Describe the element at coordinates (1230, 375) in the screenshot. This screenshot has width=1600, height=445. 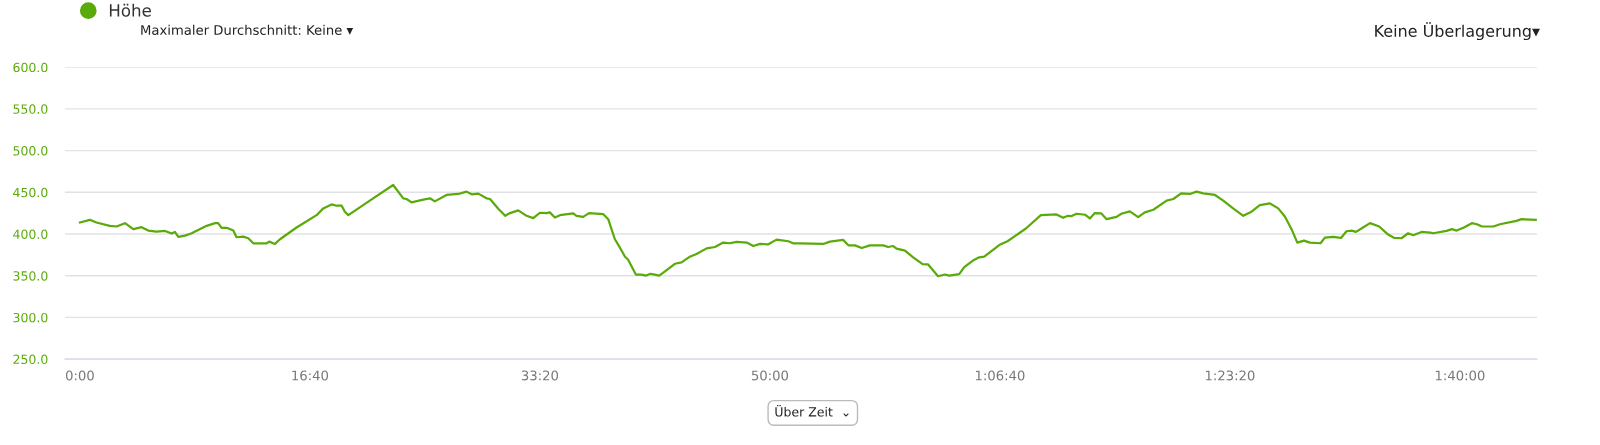
I see `x-tick-label: 1:23:20` at that location.